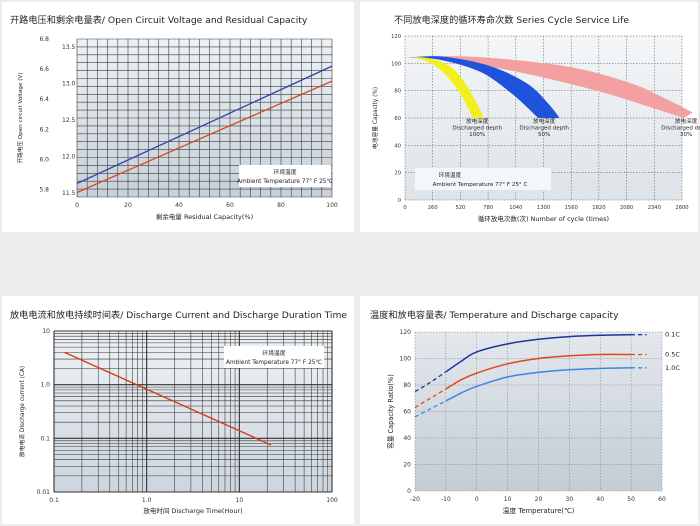 The image size is (700, 526). Describe the element at coordinates (477, 135) in the screenshot. I see `series-label: 100%` at that location.